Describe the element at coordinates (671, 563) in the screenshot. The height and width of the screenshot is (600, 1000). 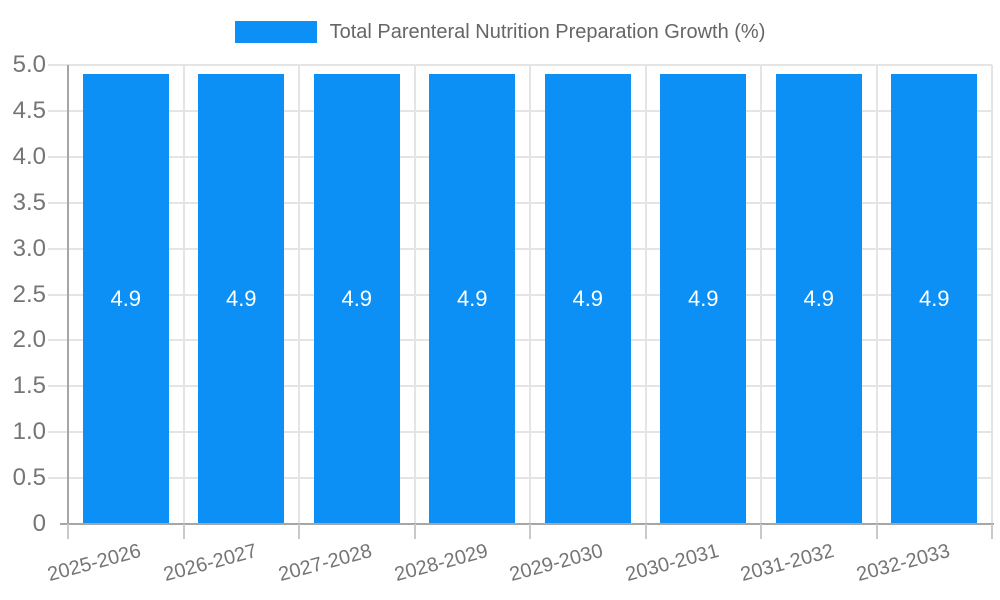
I see `x-tick-label: 2030-2031` at that location.